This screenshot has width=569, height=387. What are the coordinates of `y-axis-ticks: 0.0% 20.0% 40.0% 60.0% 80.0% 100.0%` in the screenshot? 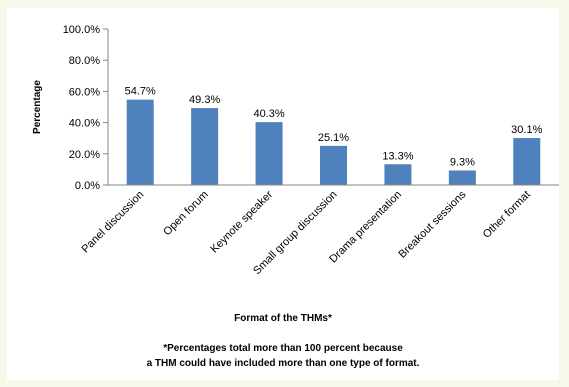 It's located at (85, 108).